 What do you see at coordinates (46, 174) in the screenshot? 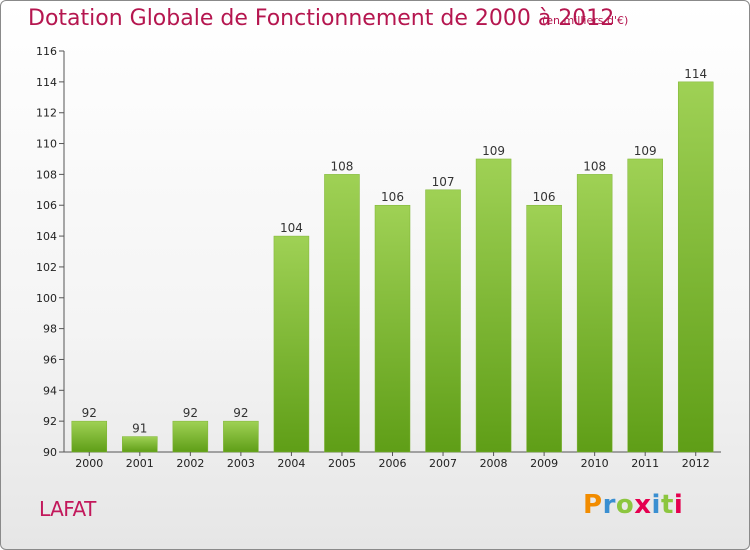
I see `y-tick-label: 108` at bounding box center [46, 174].